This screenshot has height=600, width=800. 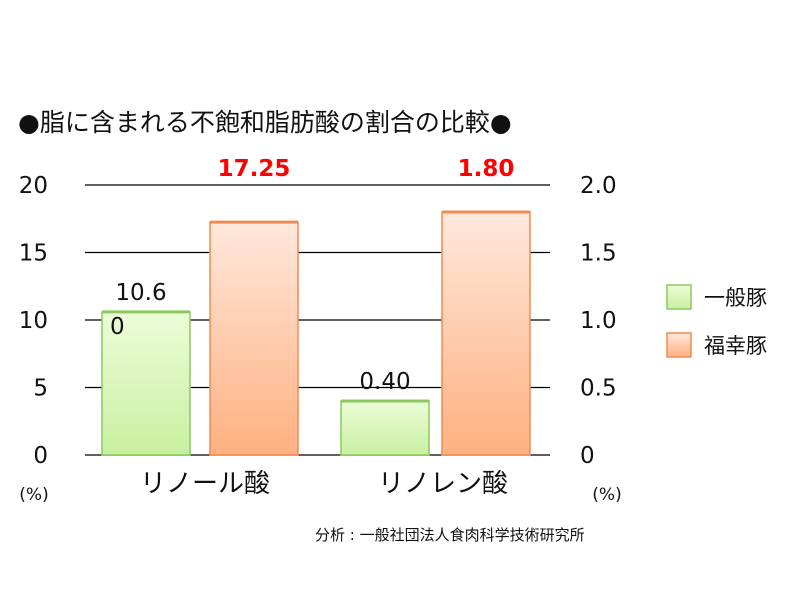 I want to click on left-tick-label: 20, so click(x=33, y=186).